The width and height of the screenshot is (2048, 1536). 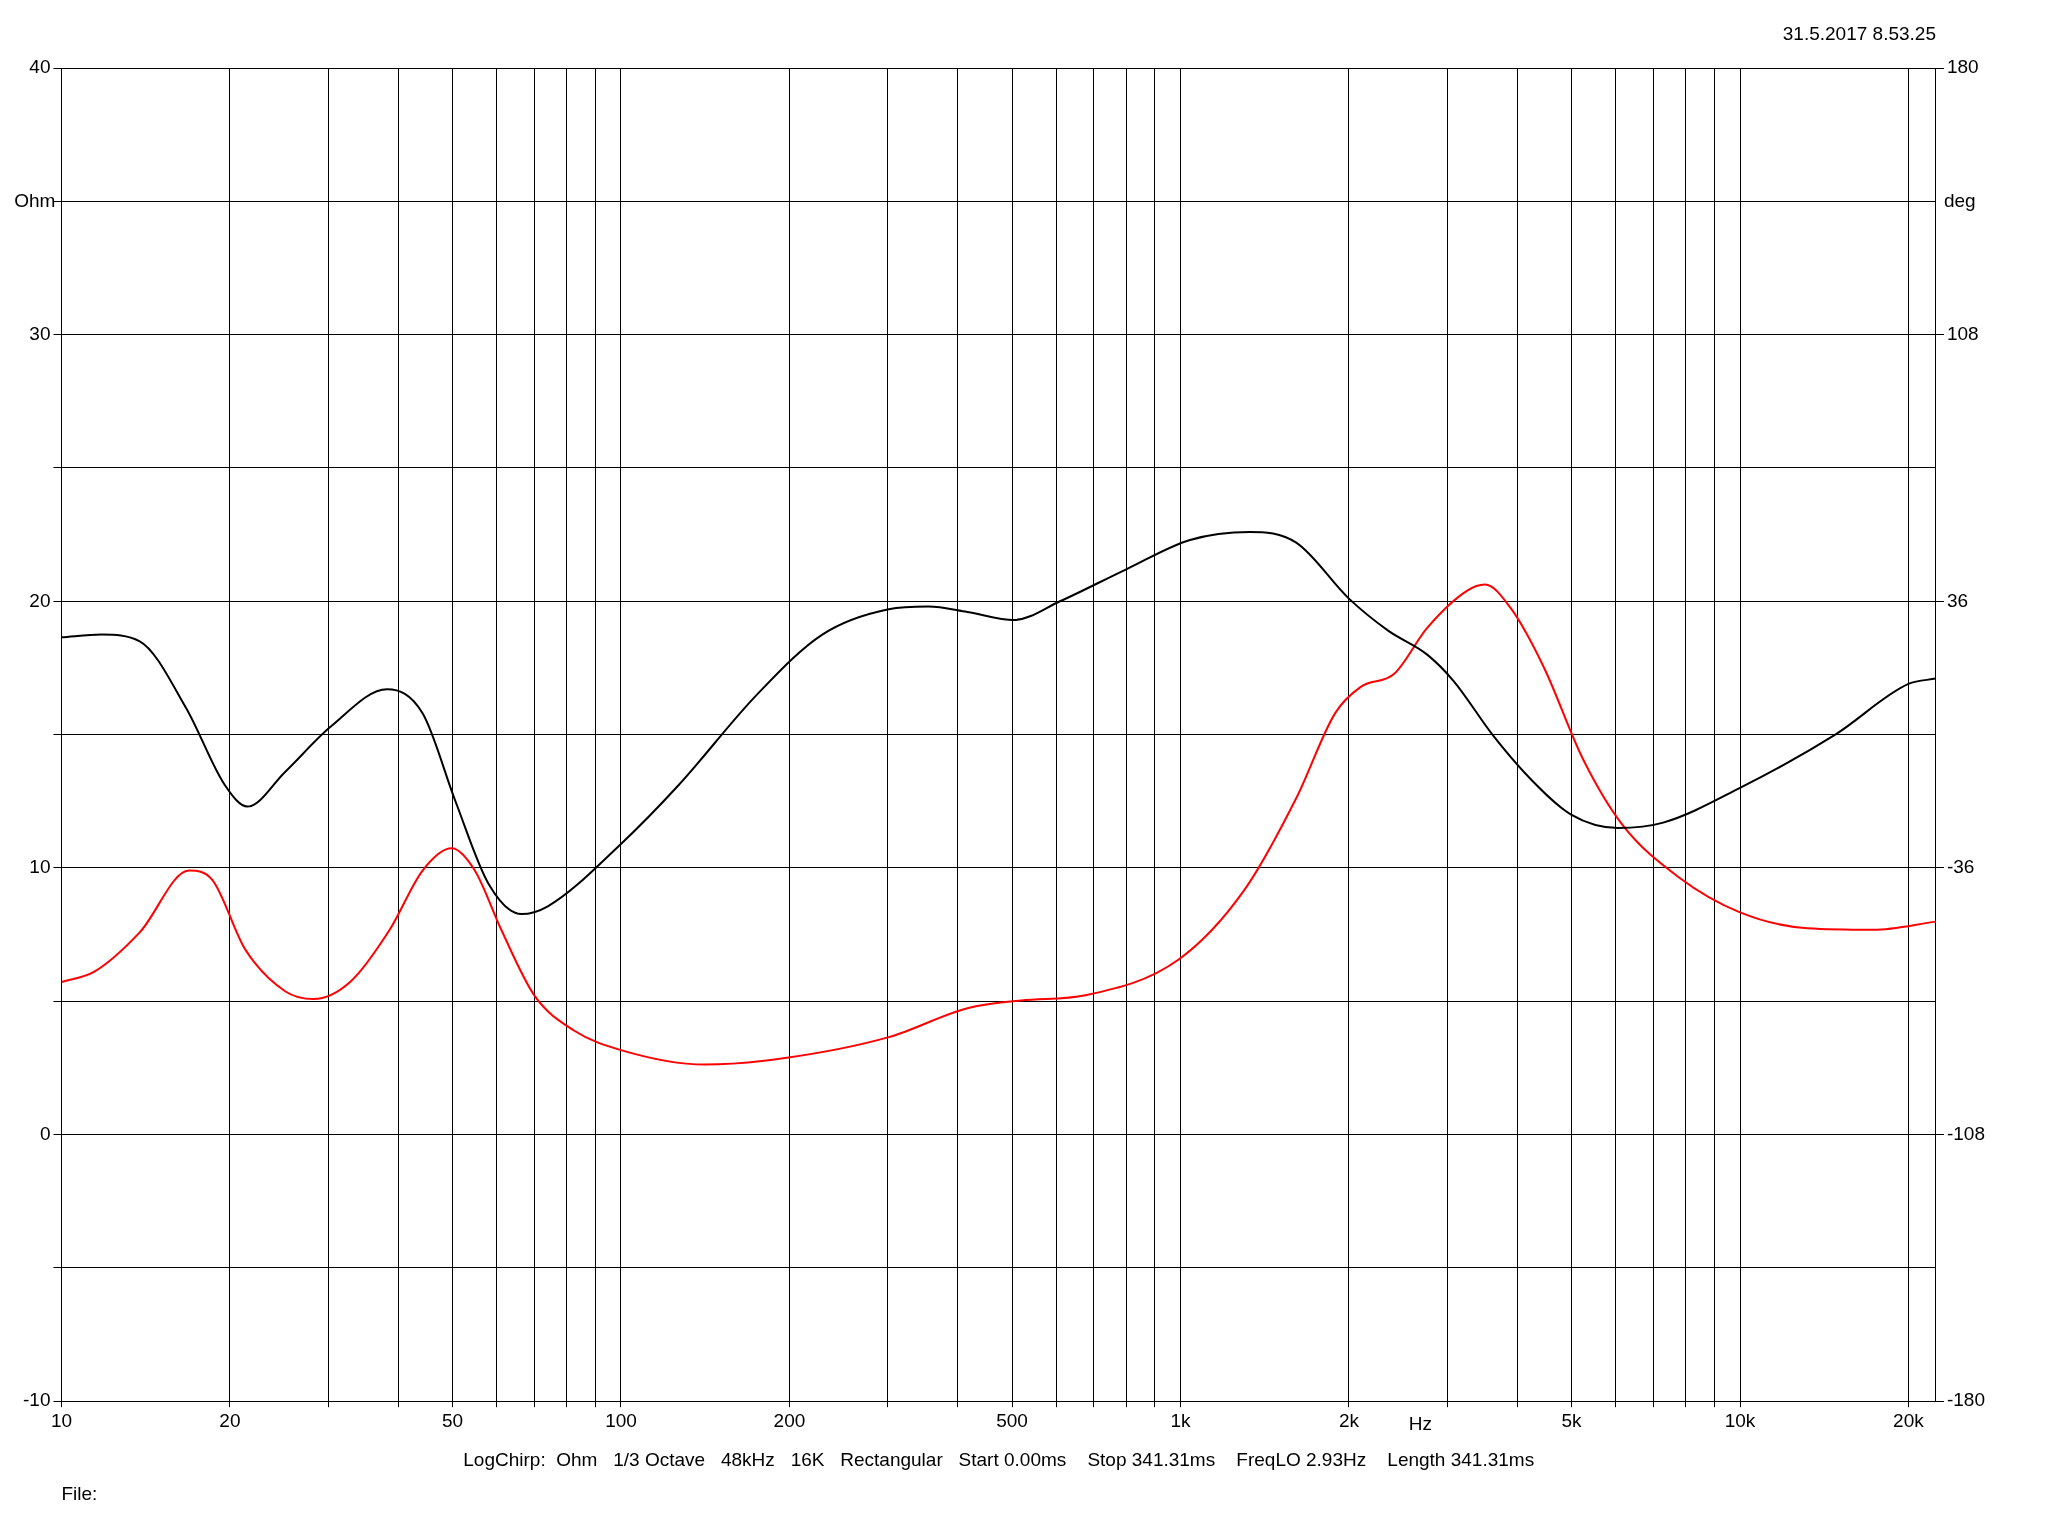 What do you see at coordinates (1420, 1424) in the screenshot?
I see `x-axis-title: Hz` at bounding box center [1420, 1424].